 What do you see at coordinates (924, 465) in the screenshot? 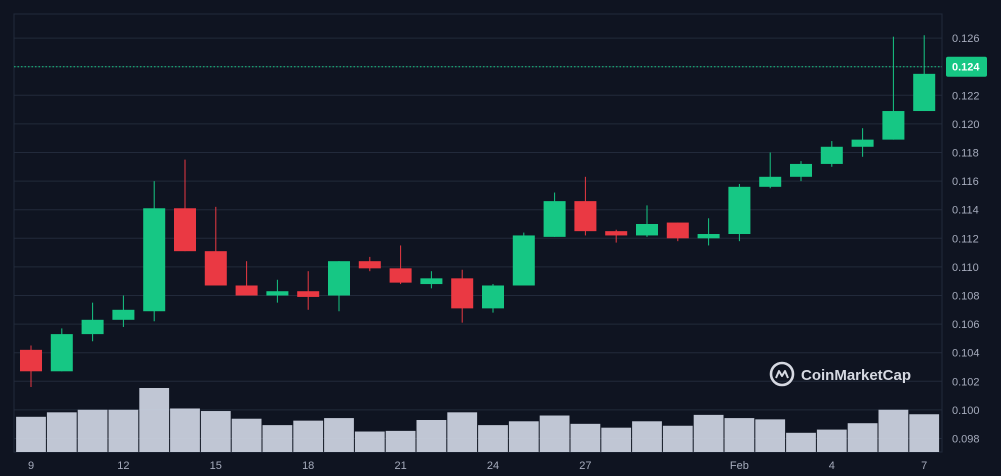
I see `x-tick-label: 7` at bounding box center [924, 465].